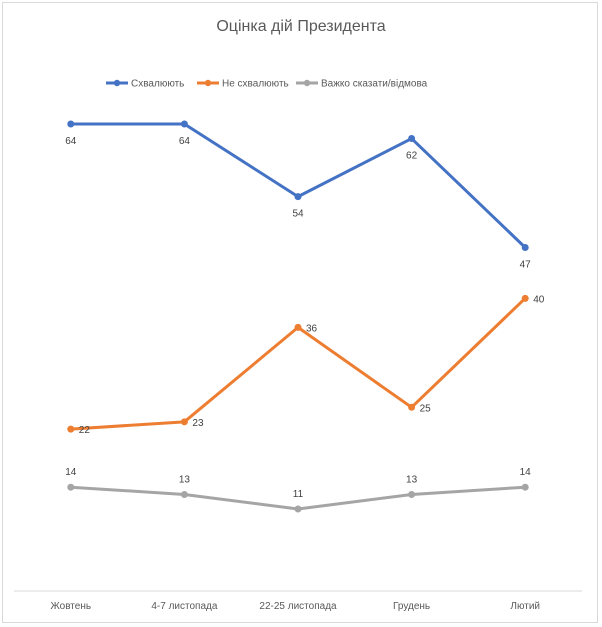  I want to click on data-label: 22, so click(85, 430).